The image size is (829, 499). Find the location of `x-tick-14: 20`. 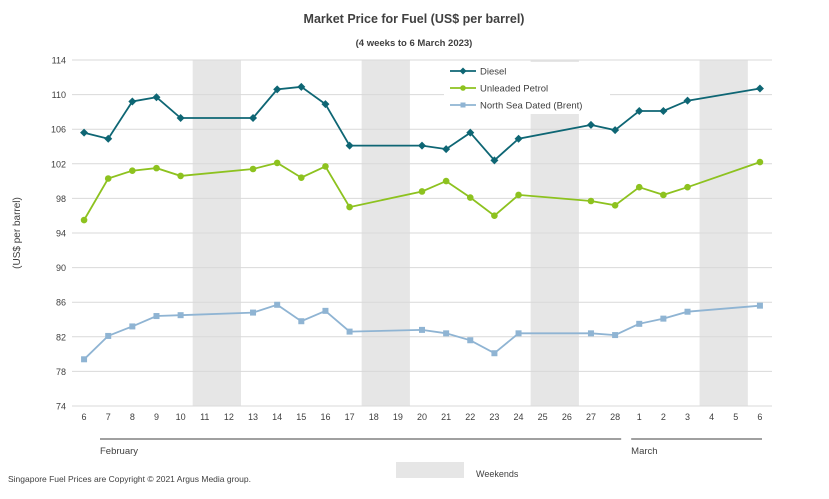

x-tick-14: 20 is located at coordinates (422, 417).